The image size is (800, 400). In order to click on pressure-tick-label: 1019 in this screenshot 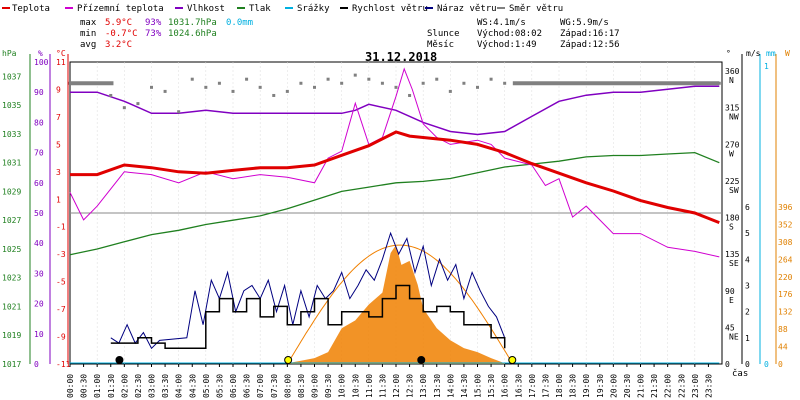, I will do `click(11, 335)`.